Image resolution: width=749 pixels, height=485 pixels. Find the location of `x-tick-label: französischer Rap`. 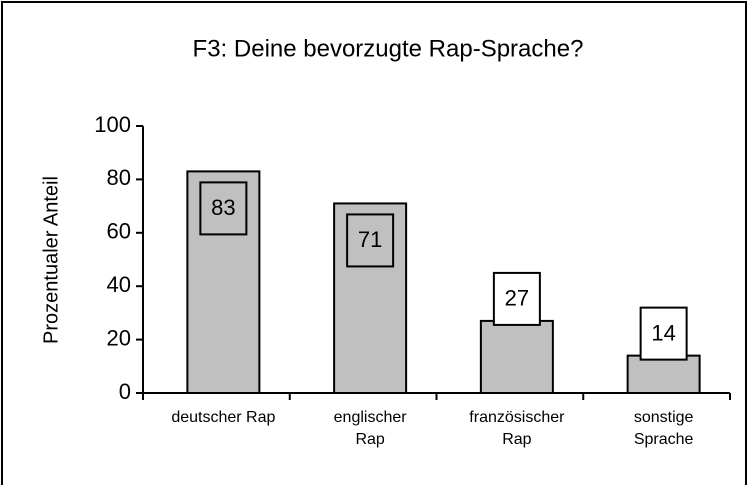

x-tick-label: französischer Rap is located at coordinates (517, 428).